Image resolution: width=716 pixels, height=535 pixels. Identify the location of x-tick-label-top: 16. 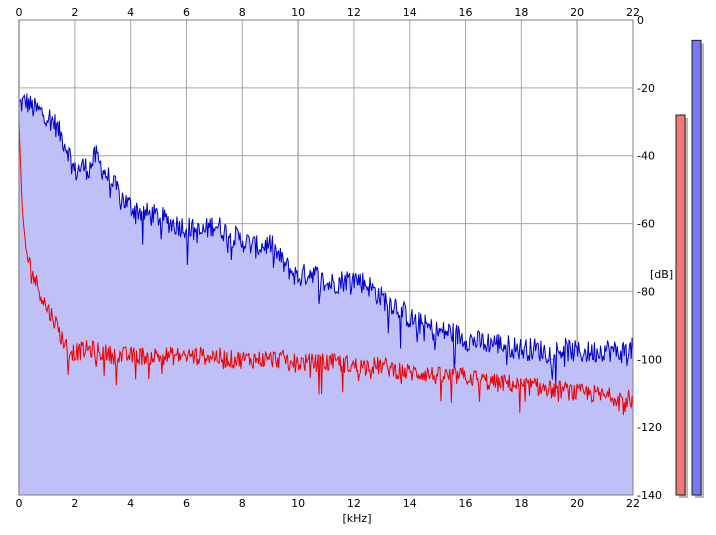
(466, 12).